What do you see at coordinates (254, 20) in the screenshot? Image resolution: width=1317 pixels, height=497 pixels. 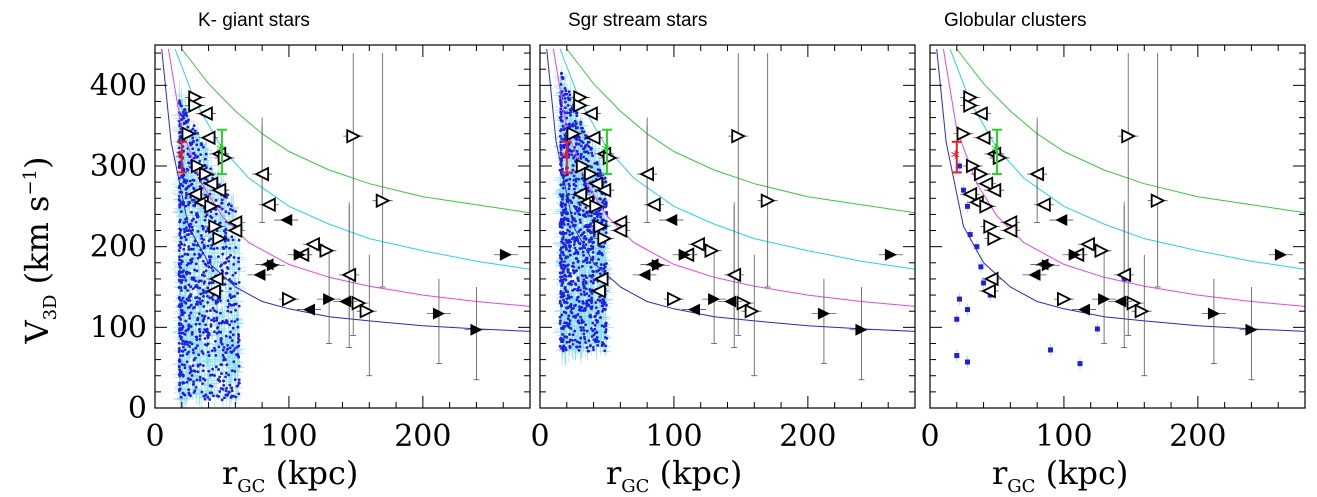 I see `panel-1-title: K- giant stars` at bounding box center [254, 20].